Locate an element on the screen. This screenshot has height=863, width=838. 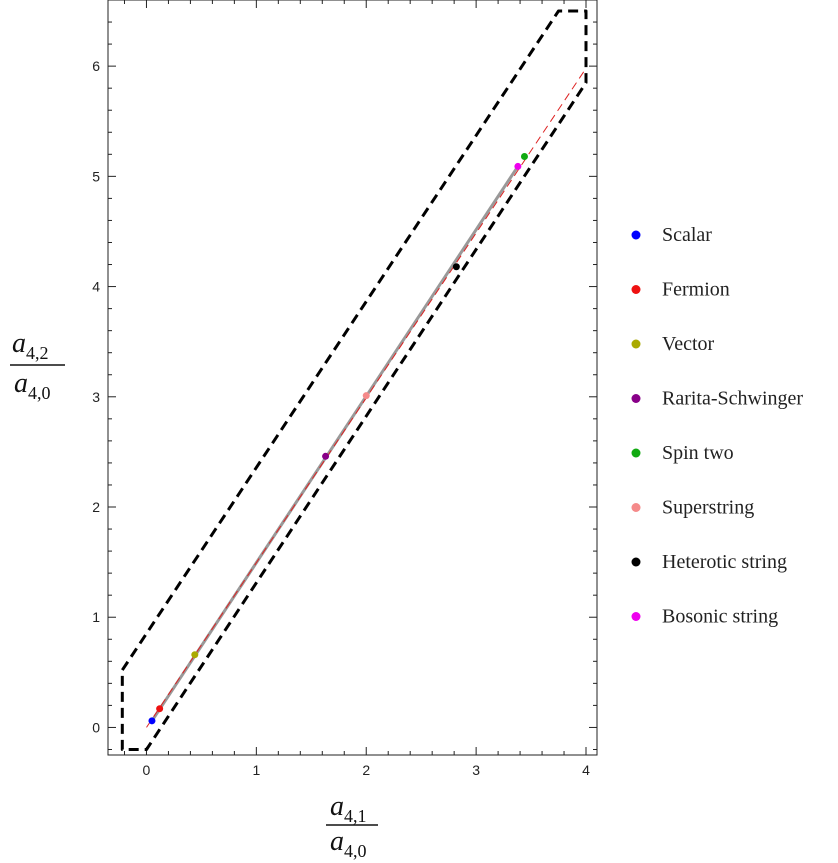
legend-label-scalar: Scalar is located at coordinates (687, 235).